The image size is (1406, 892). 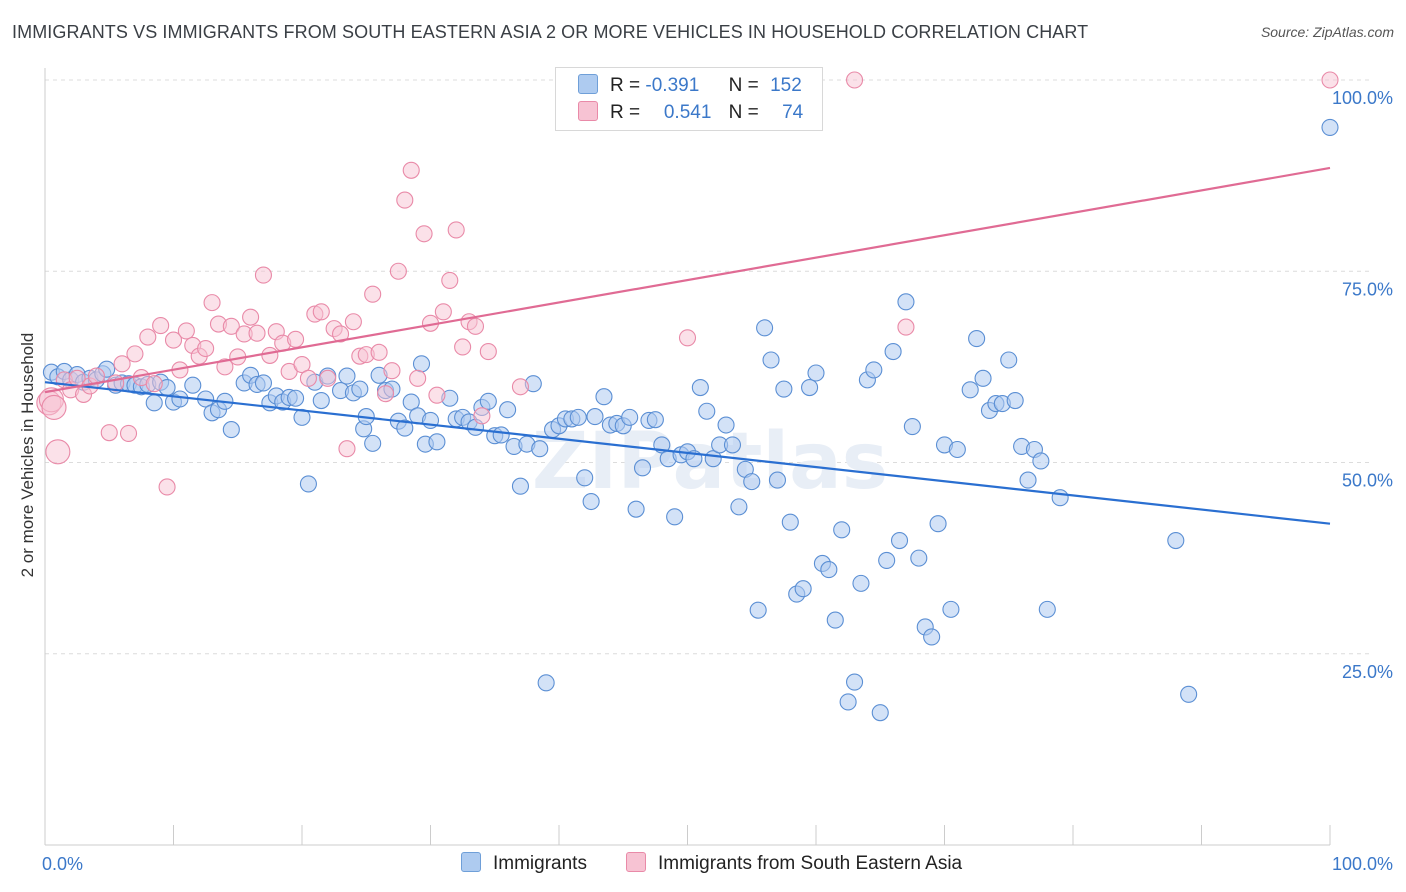 What do you see at coordinates (810, 863) in the screenshot?
I see `legend-label: Immigrants from South Eastern Asia` at bounding box center [810, 863].